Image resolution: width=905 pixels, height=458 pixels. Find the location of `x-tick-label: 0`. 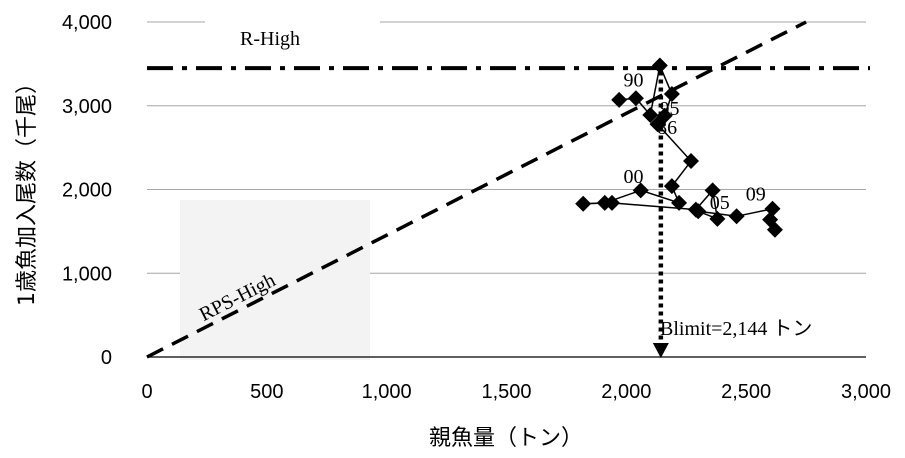

x-tick-label: 0 is located at coordinates (146, 392).